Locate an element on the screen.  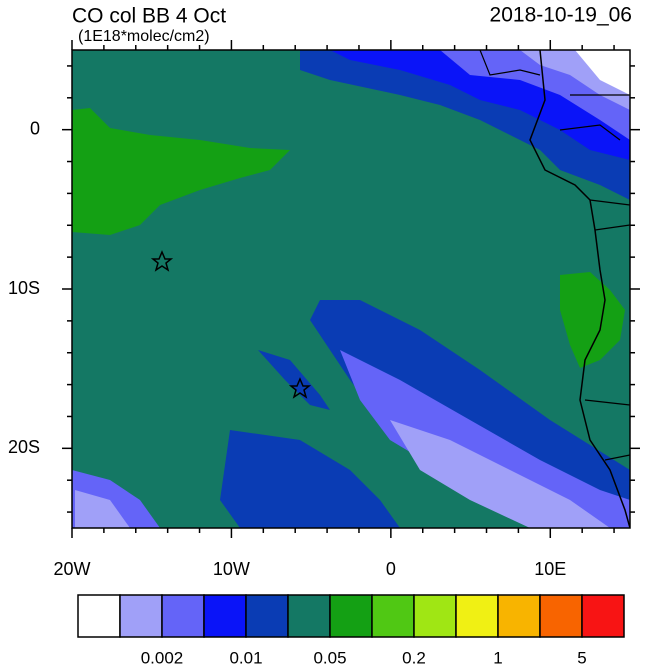
colorbar-label: 0.01 is located at coordinates (245, 657).